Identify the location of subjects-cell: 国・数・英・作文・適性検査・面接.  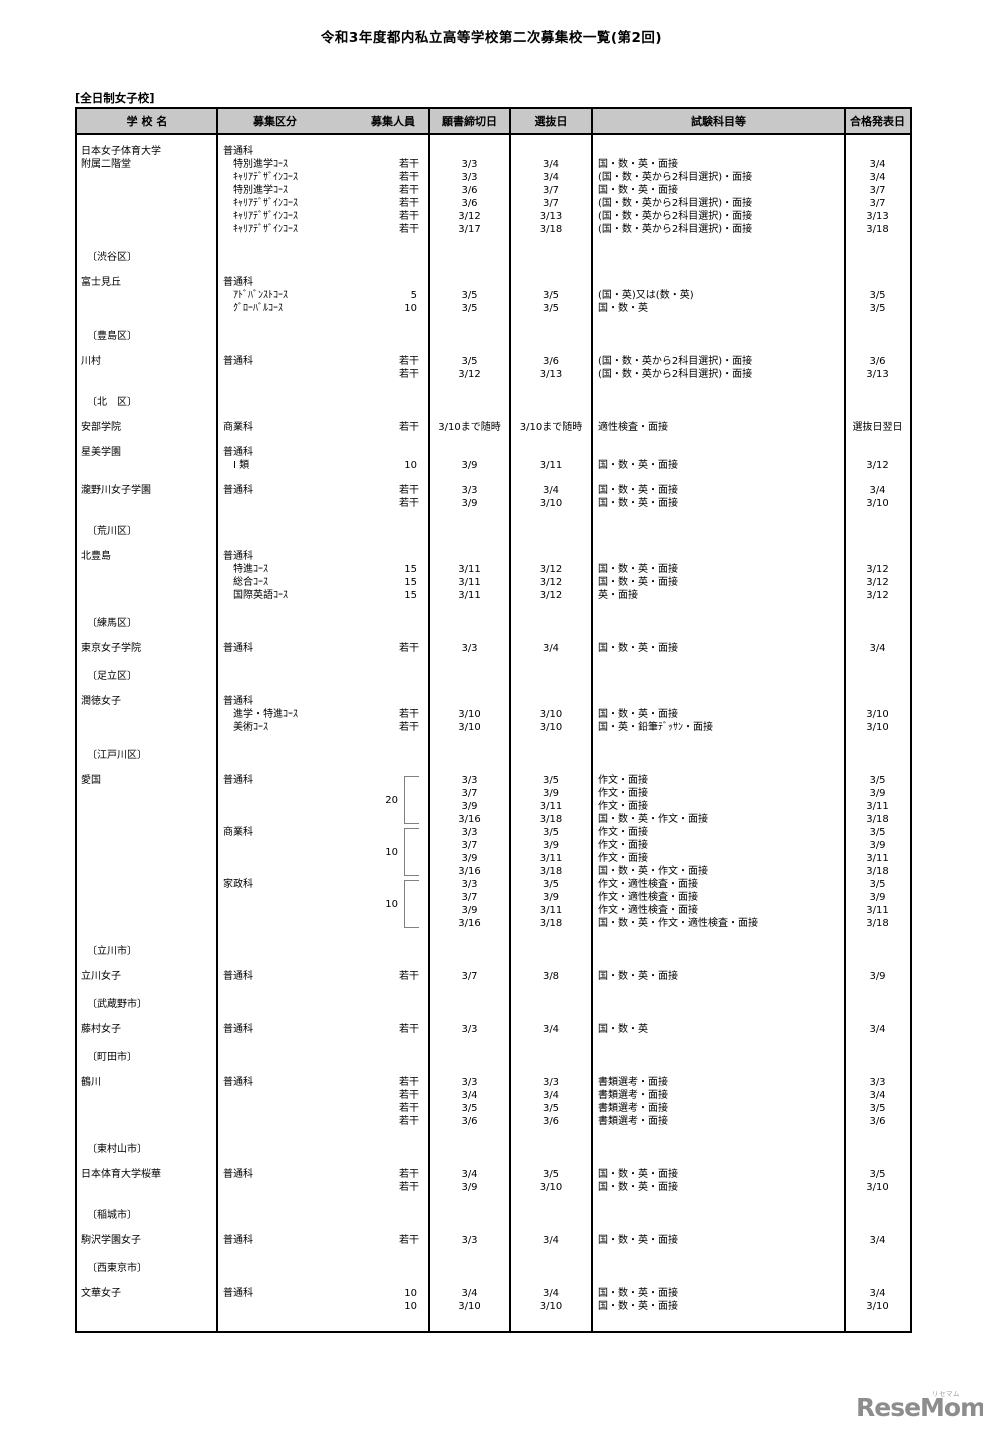
(678, 923).